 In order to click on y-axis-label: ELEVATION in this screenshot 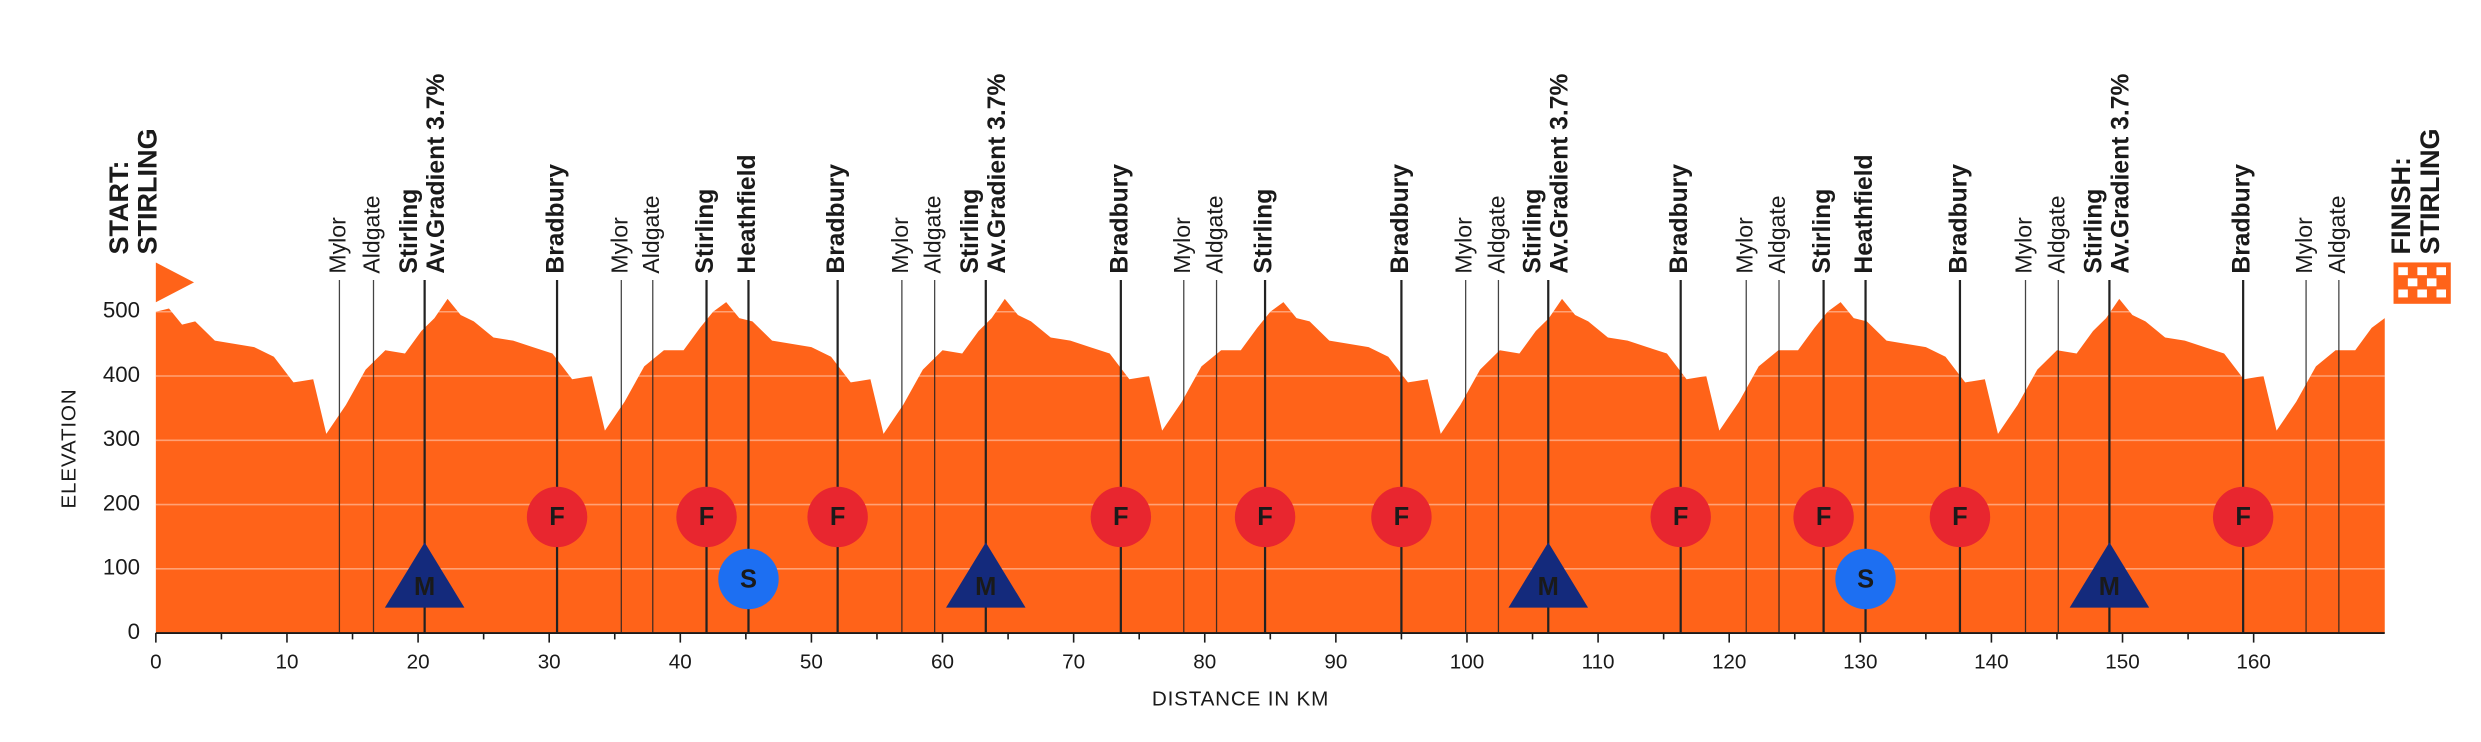, I will do `click(68, 449)`.